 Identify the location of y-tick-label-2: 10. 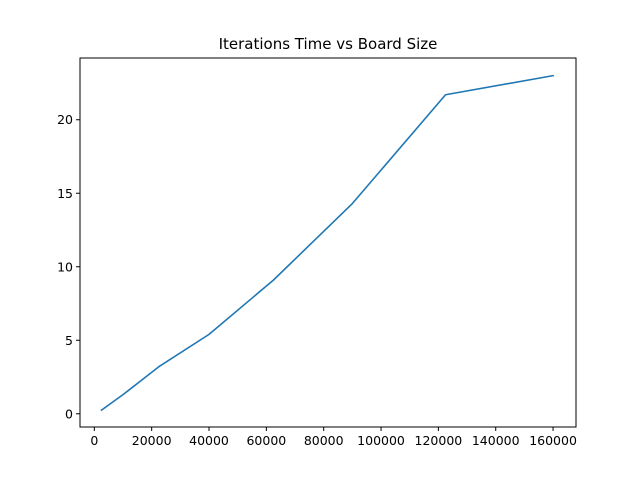
(65, 266).